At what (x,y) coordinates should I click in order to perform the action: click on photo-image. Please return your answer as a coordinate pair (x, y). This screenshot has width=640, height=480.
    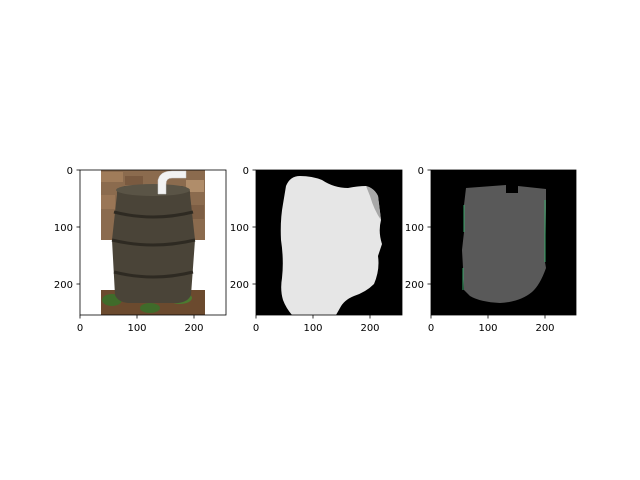
    Looking at the image, I should click on (153, 242).